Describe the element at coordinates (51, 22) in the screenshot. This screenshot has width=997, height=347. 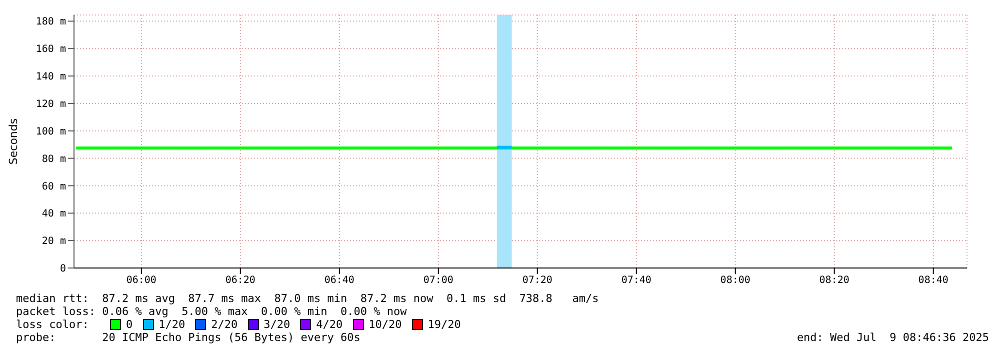
I see `y-tick-label: 180 m` at that location.